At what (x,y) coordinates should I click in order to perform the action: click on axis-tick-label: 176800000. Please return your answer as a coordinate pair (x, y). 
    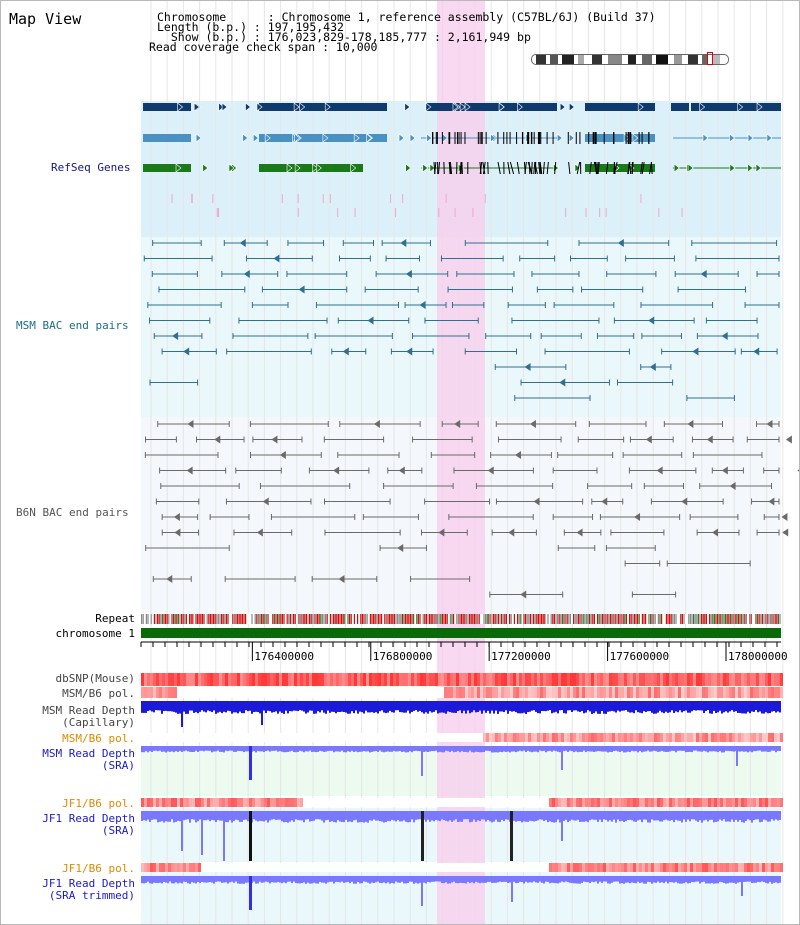
    Looking at the image, I should click on (403, 656).